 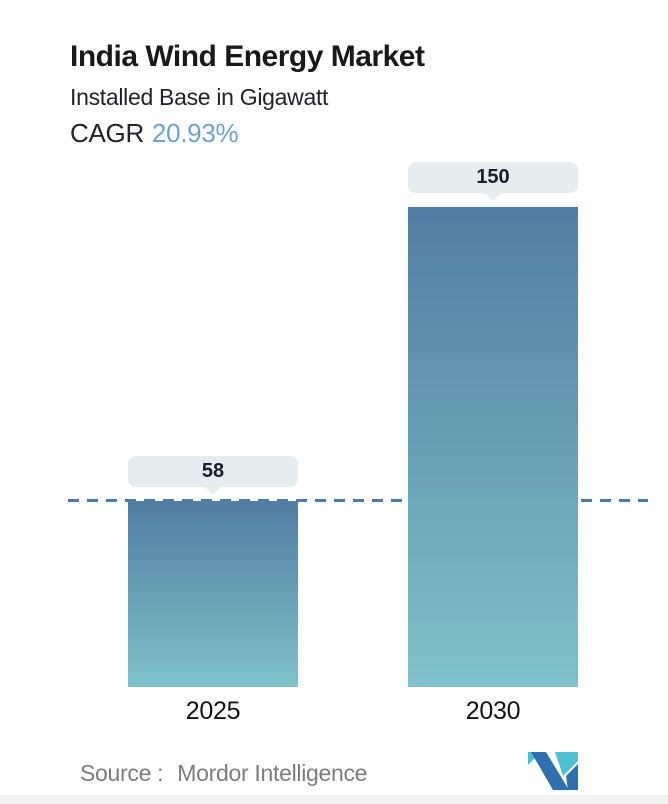 I want to click on chart-subtitle: Installed Base in Gigawatt, so click(x=199, y=97).